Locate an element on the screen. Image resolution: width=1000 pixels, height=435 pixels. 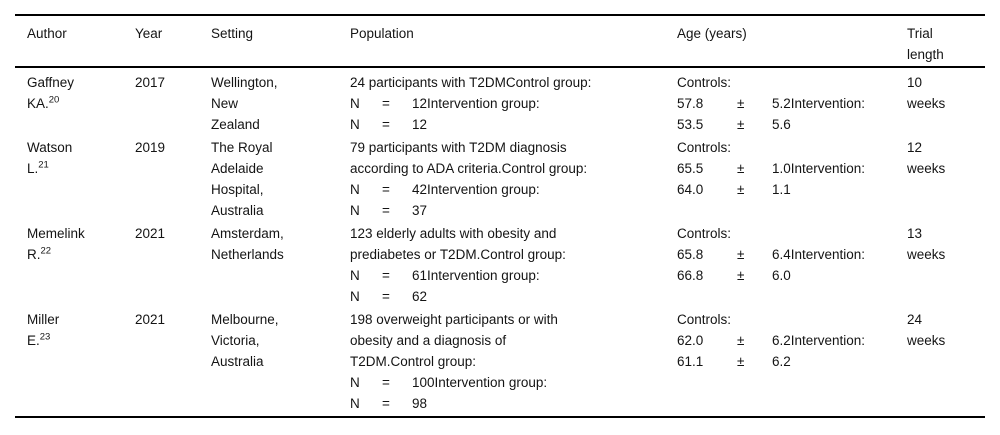
age-value-line: 64.0 ±1.1 is located at coordinates (792, 189).